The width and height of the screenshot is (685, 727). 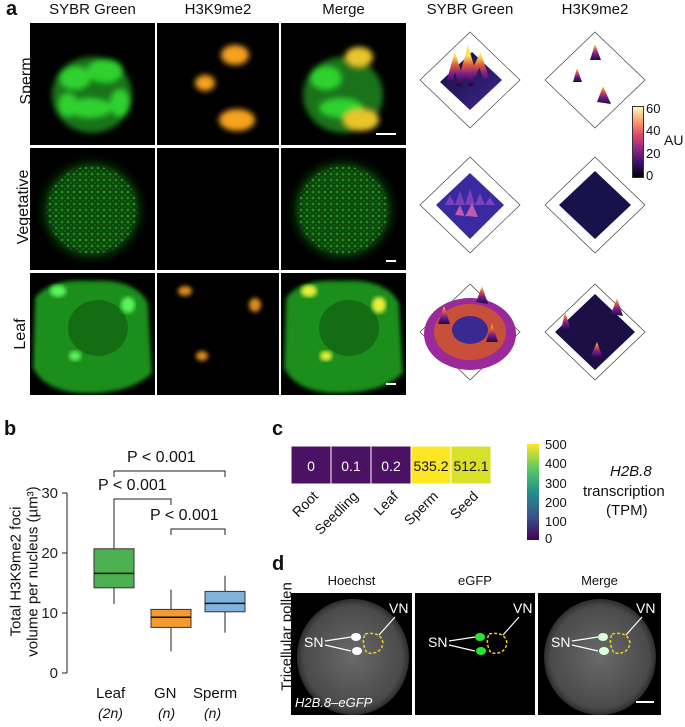 I want to click on heatmap-value: 512.1, so click(x=470, y=466).